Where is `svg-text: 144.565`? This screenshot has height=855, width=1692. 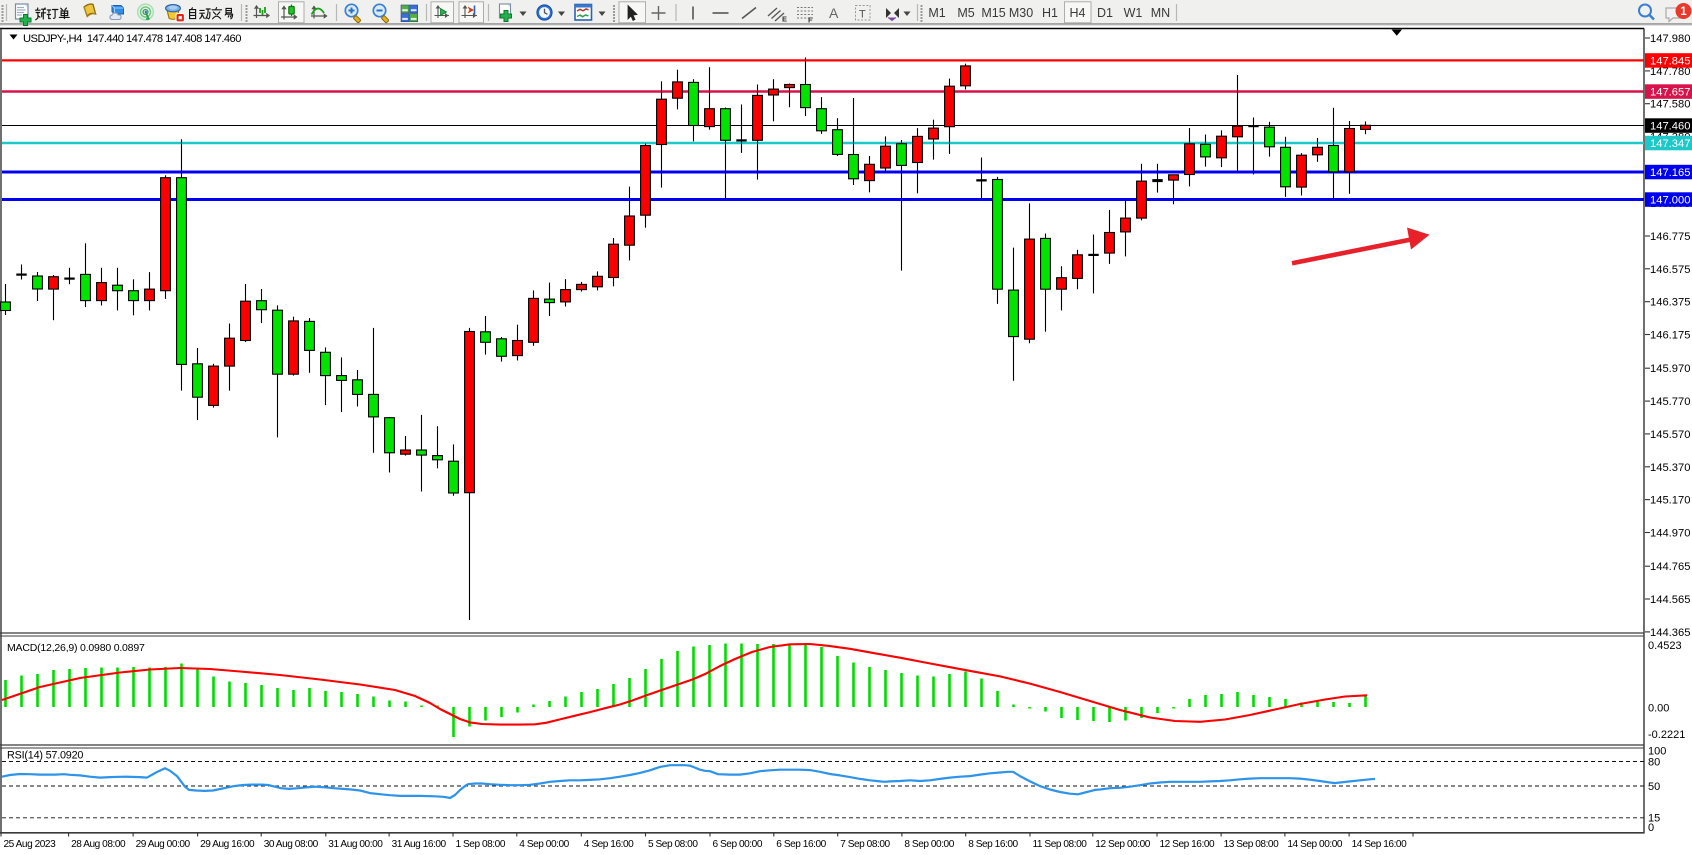 svg-text: 144.565 is located at coordinates (1670, 600).